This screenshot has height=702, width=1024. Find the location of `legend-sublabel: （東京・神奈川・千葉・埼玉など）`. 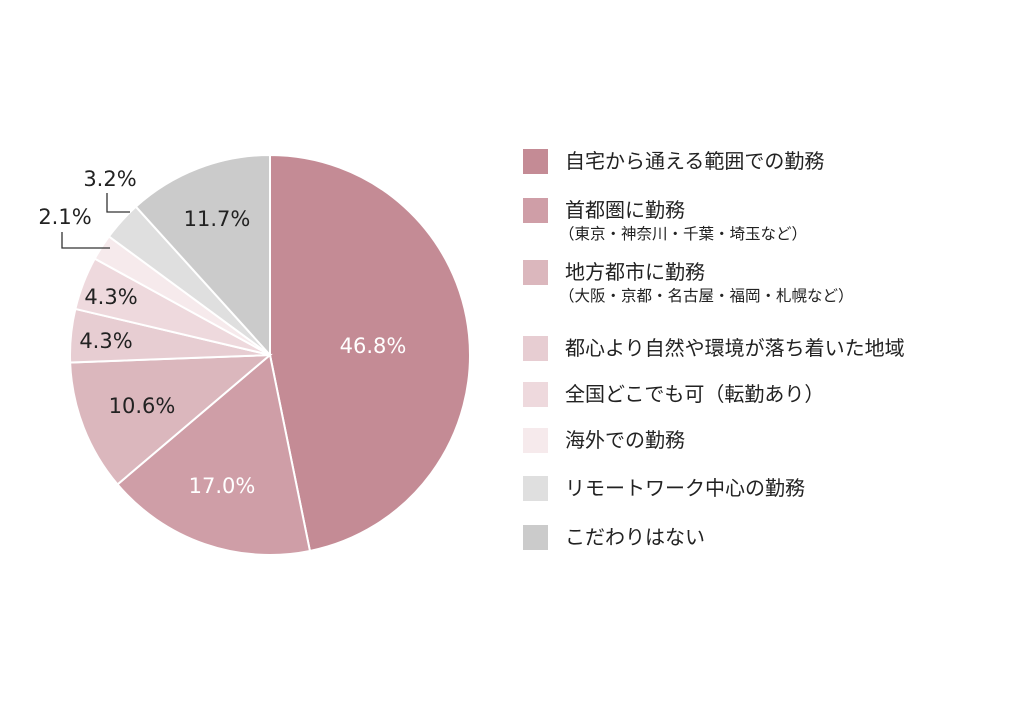

legend-sublabel: （東京・神奈川・千葉・埼玉など） is located at coordinates (683, 234).